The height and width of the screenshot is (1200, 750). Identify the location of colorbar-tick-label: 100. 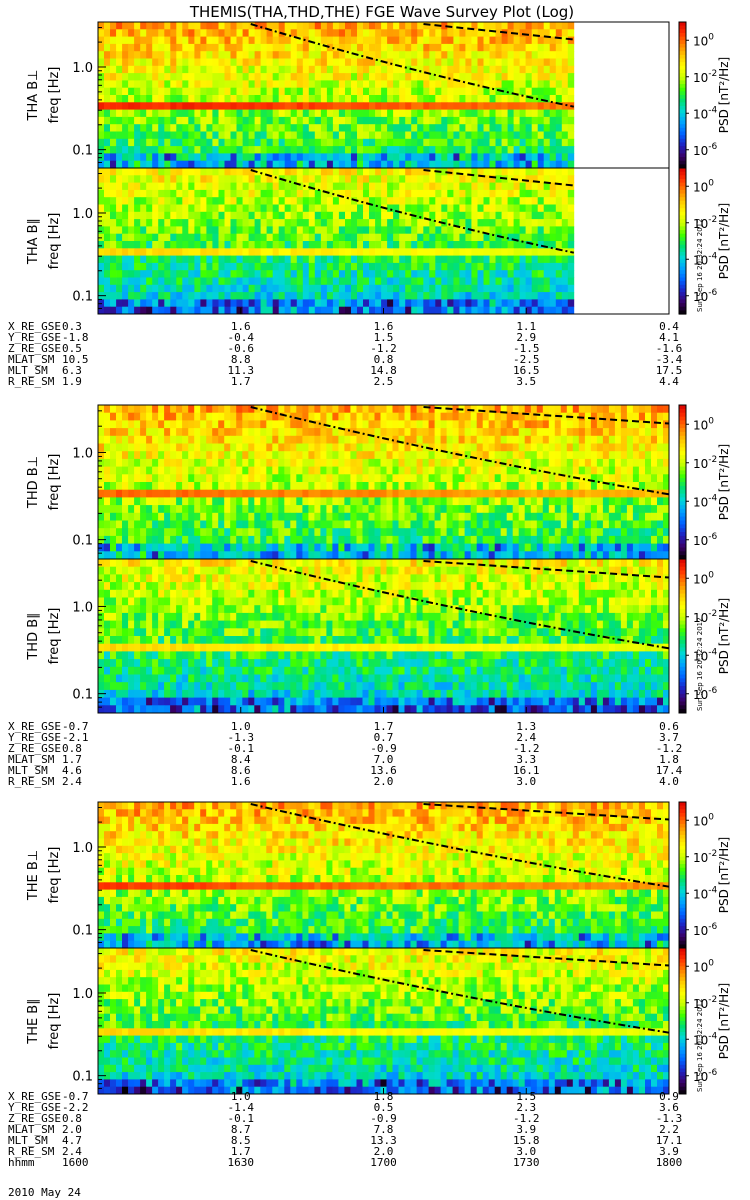
(703, 40).